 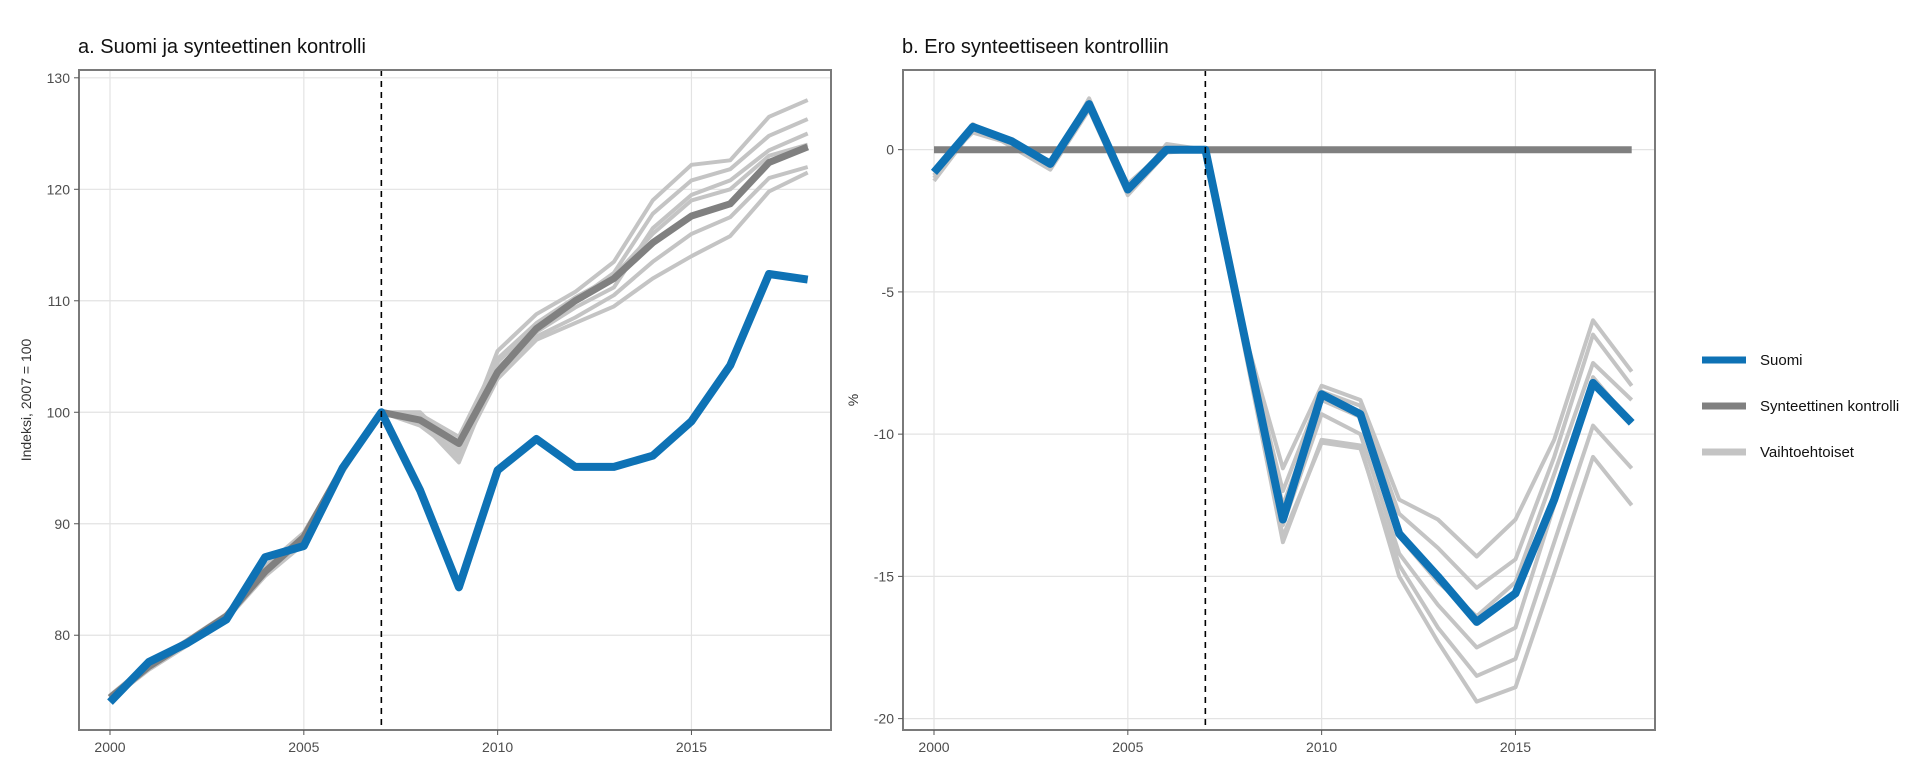 I want to click on panel-b-y-ticks: 0 -5 -10 -15 -20, so click(x=888, y=434).